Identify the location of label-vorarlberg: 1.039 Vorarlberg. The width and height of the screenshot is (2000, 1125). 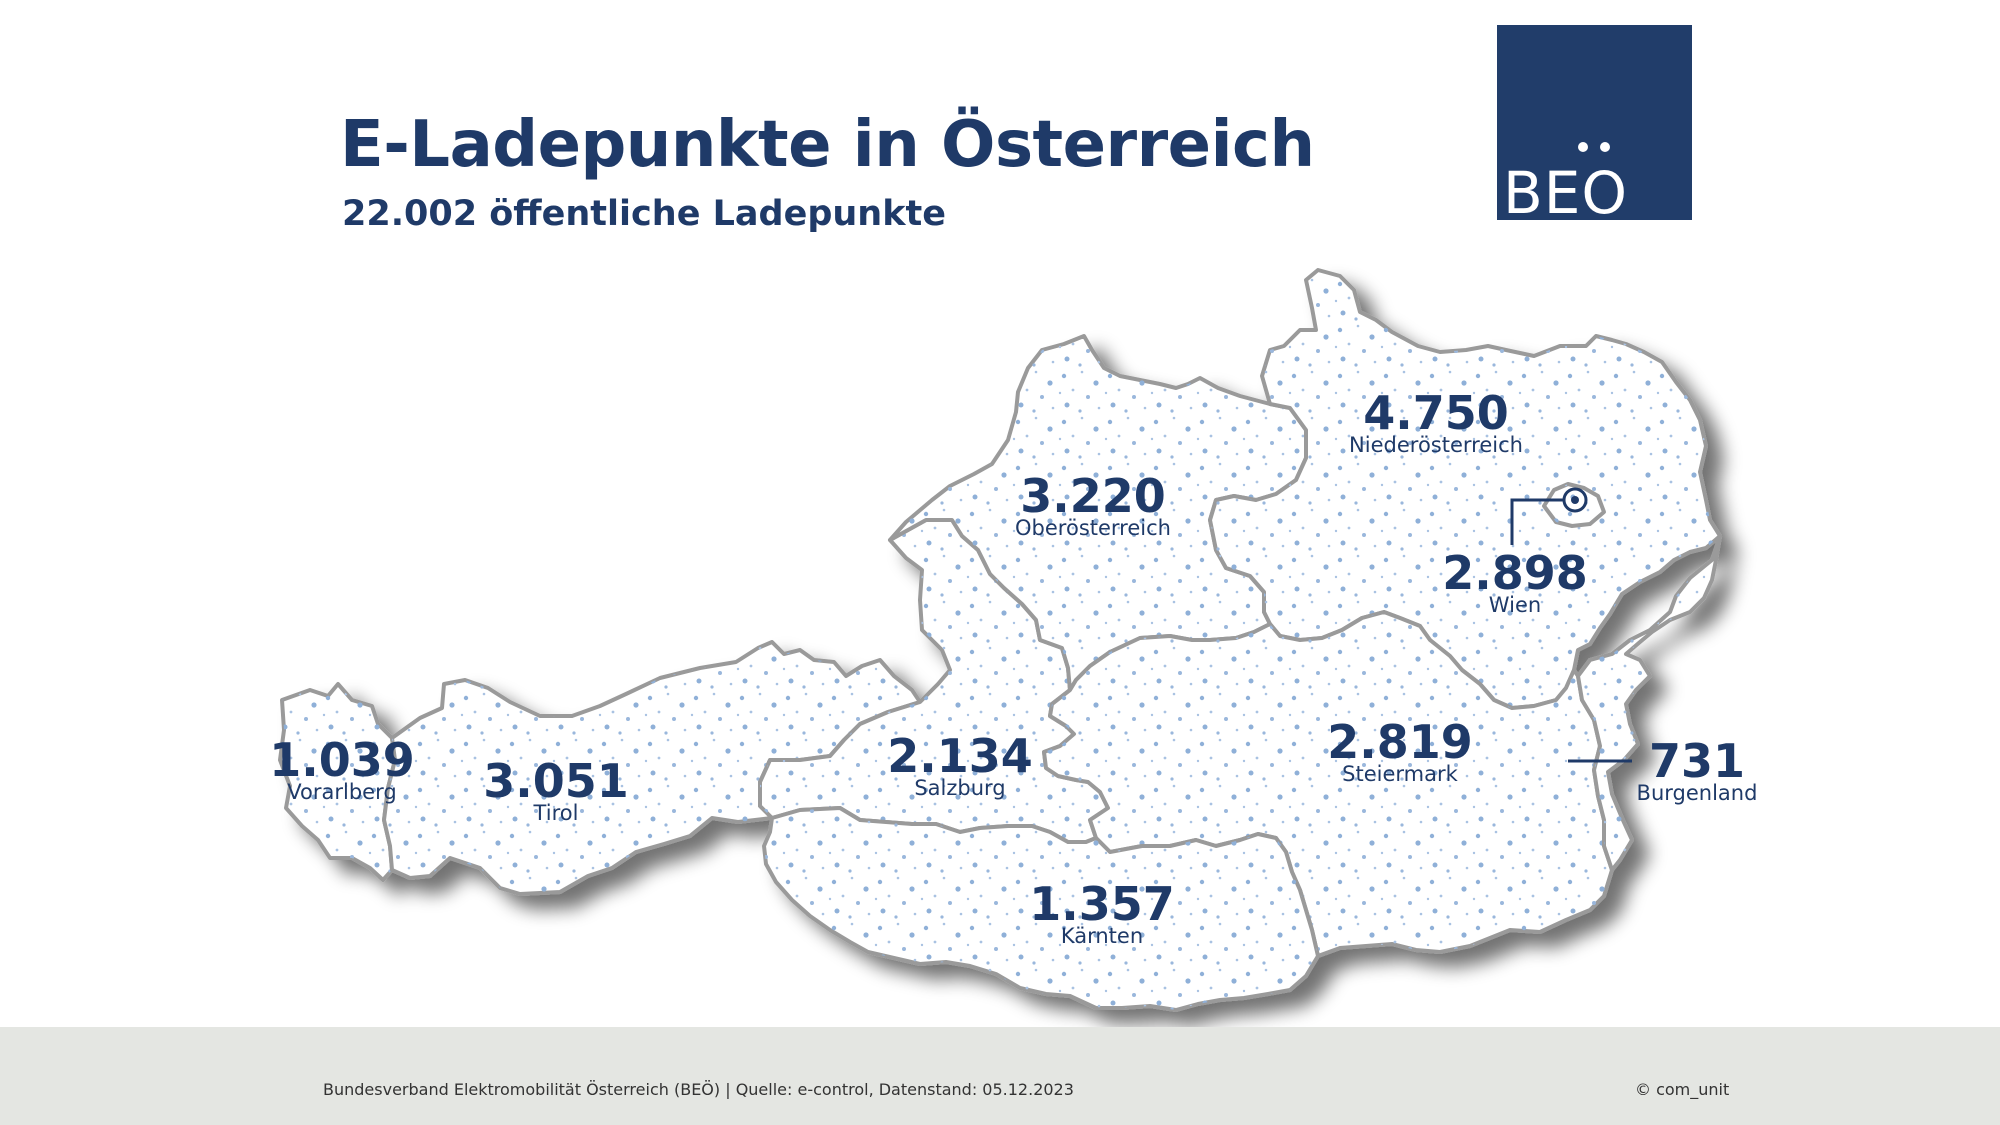
(342, 770).